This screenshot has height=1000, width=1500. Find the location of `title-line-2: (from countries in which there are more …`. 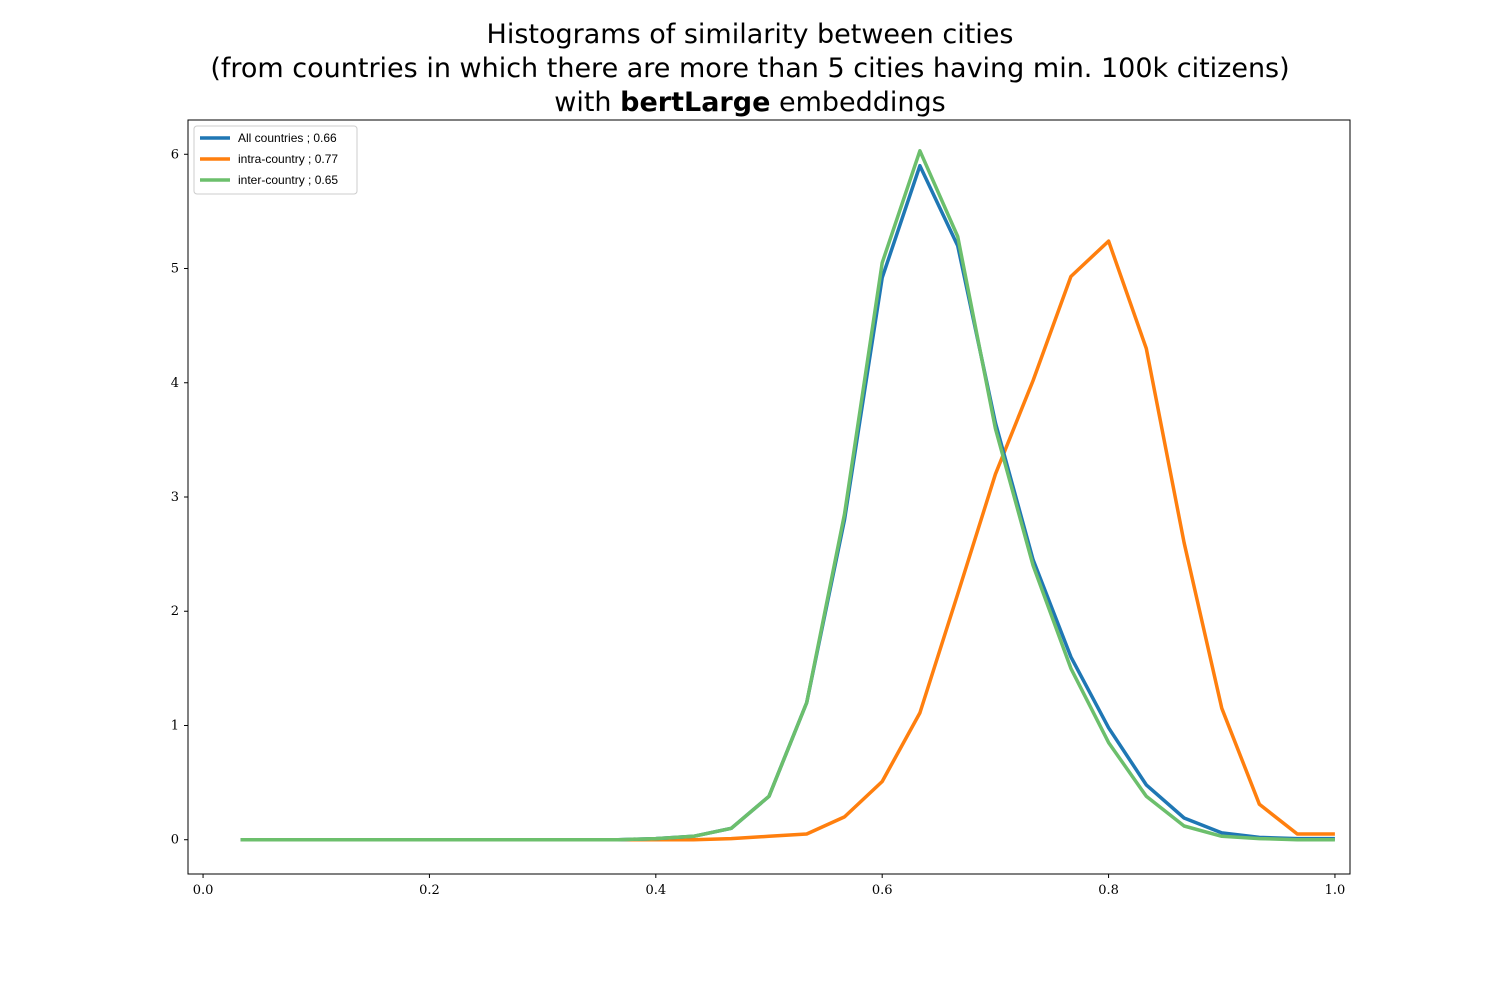

title-line-2: (from countries in which there are more … is located at coordinates (750, 68).